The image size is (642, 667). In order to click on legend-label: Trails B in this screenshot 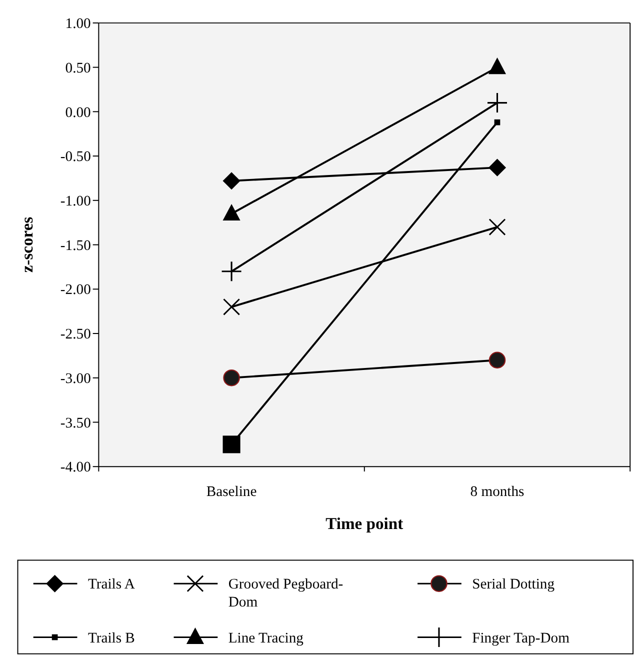, I will do `click(112, 638)`.